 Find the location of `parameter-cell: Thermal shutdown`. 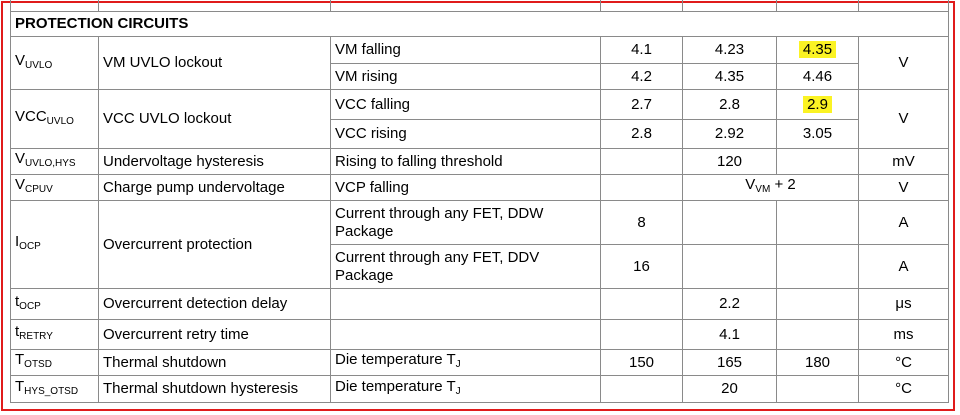

parameter-cell: Thermal shutdown is located at coordinates (214, 362).